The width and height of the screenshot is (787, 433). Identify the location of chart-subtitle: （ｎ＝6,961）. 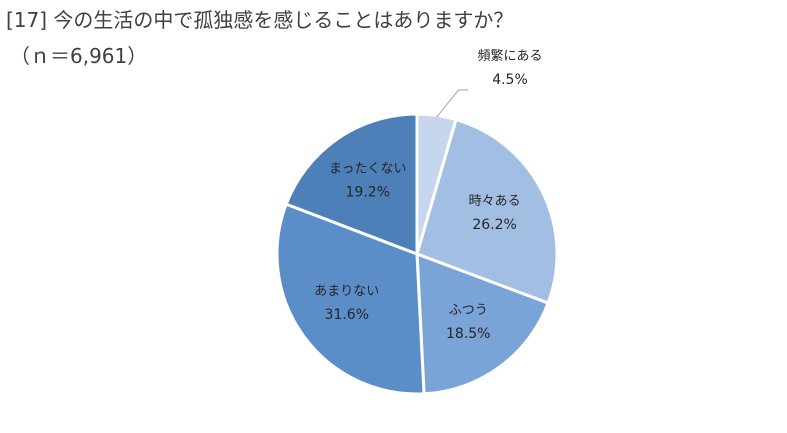
(79, 56).